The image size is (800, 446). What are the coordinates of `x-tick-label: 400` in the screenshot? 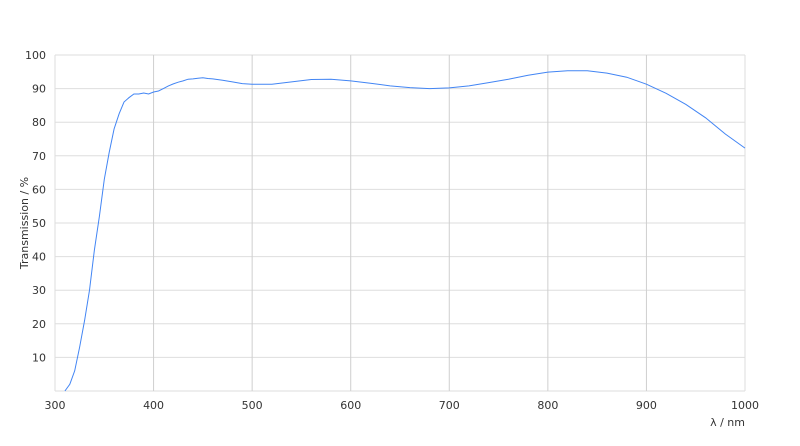 It's located at (153, 405).